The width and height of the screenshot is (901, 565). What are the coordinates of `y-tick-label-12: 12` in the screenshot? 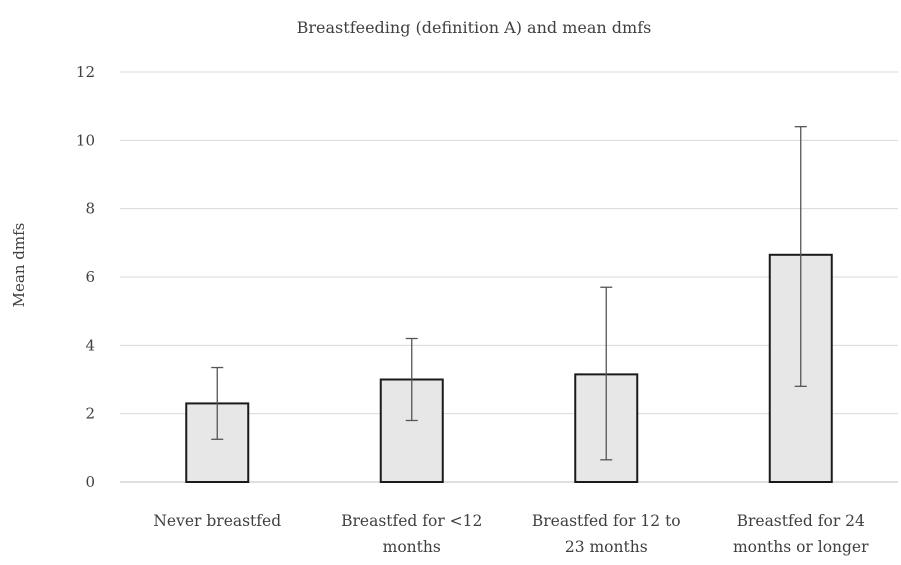 It's located at (85, 72).